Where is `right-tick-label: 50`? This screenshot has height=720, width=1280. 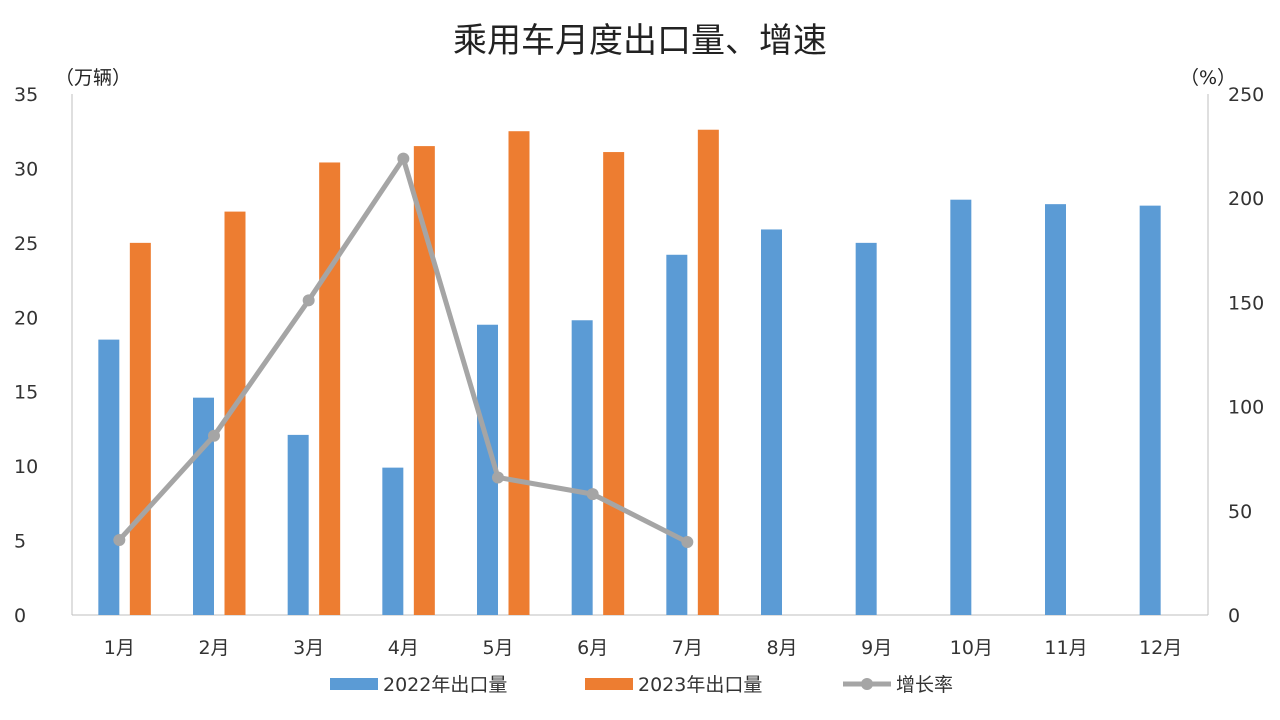 right-tick-label: 50 is located at coordinates (1240, 512).